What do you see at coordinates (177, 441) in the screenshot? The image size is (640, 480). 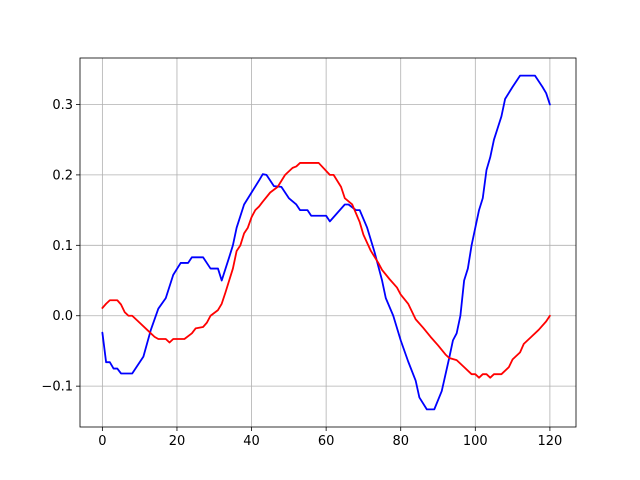 I see `x-tick-label: 20` at bounding box center [177, 441].